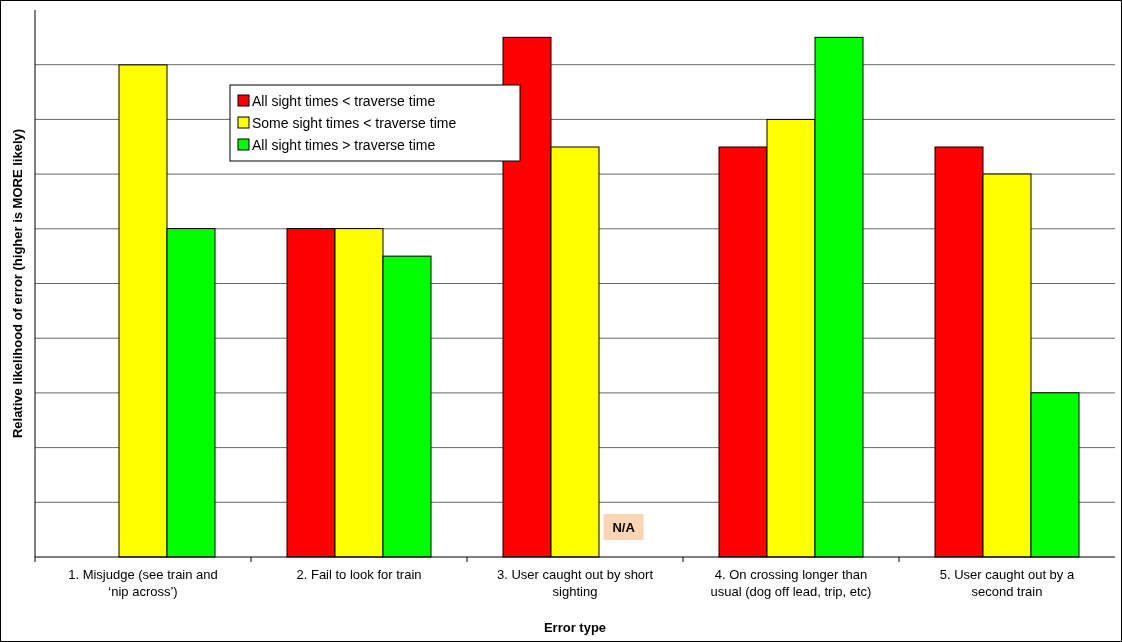 The height and width of the screenshot is (642, 1122). What do you see at coordinates (624, 527) in the screenshot?
I see `annotation: N/A` at bounding box center [624, 527].